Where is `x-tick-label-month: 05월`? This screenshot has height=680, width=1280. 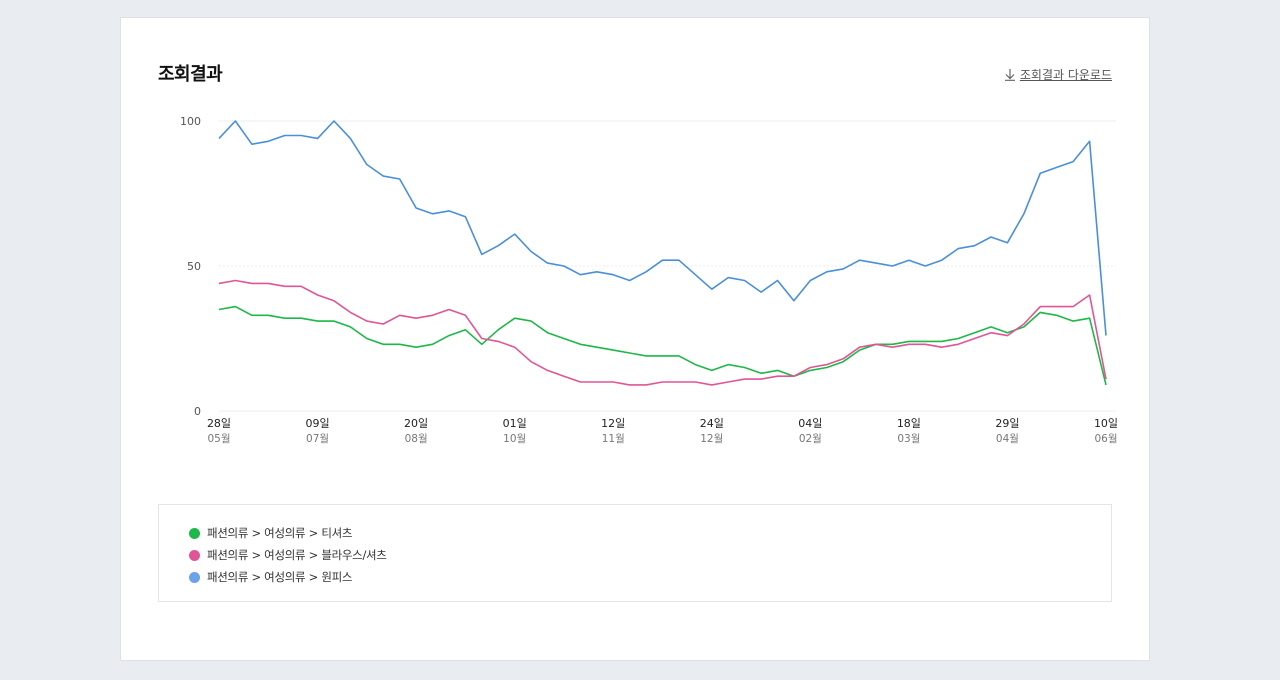 x-tick-label-month: 05월 is located at coordinates (218, 439).